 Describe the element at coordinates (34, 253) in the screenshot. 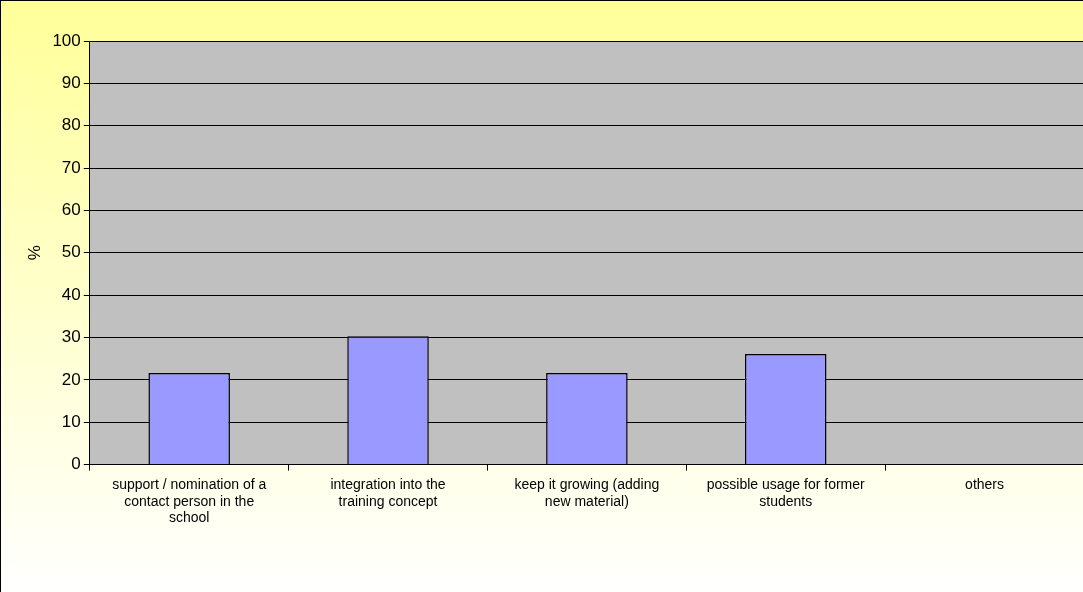

I see `y-axis-title: %` at that location.